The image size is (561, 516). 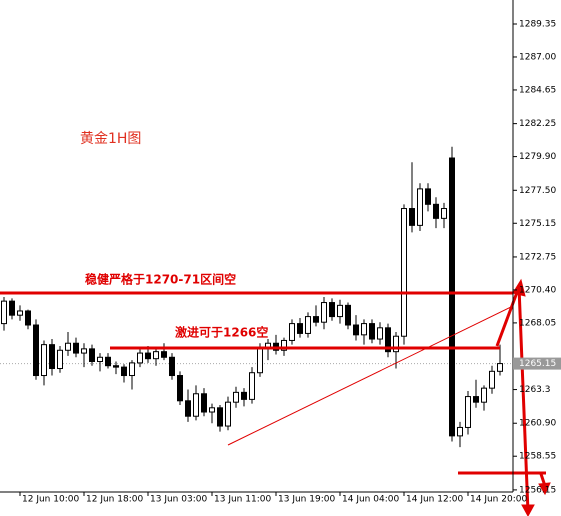 I want to click on y-tick-label: 1256.15, so click(x=537, y=490).